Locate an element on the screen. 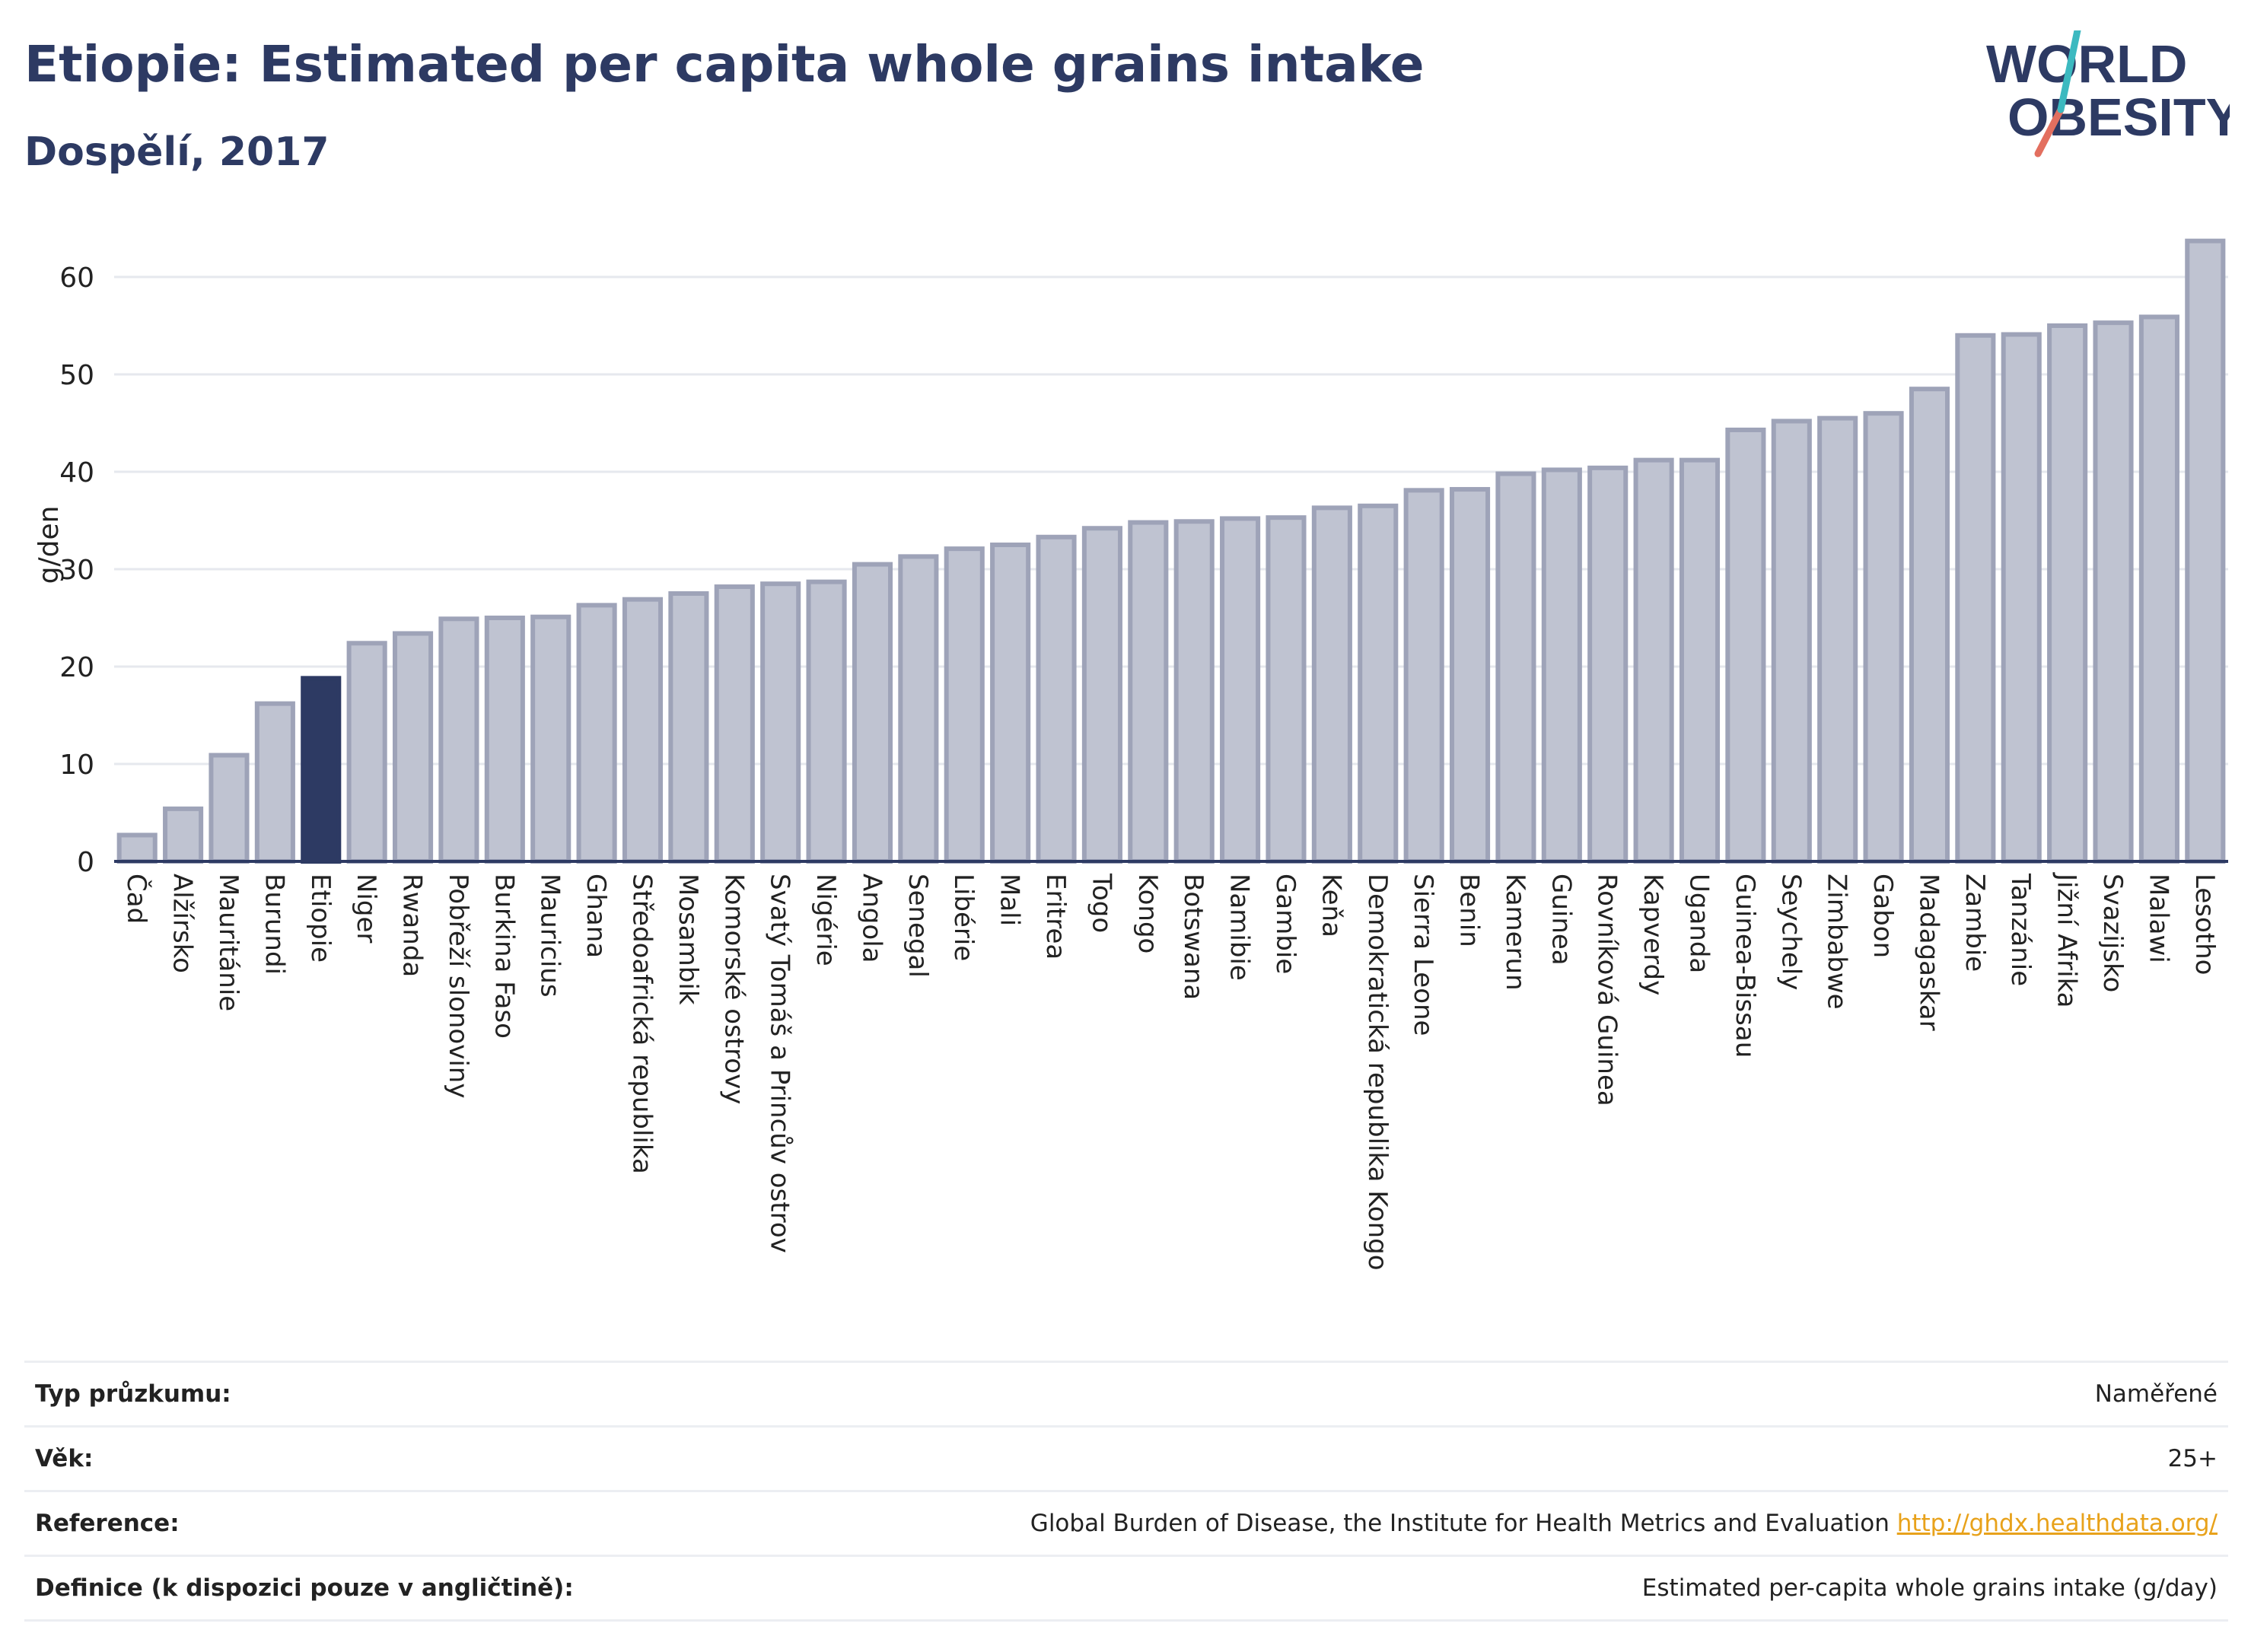  x-tick-label: Demokratická republika Kongo is located at coordinates (1377, 1072).